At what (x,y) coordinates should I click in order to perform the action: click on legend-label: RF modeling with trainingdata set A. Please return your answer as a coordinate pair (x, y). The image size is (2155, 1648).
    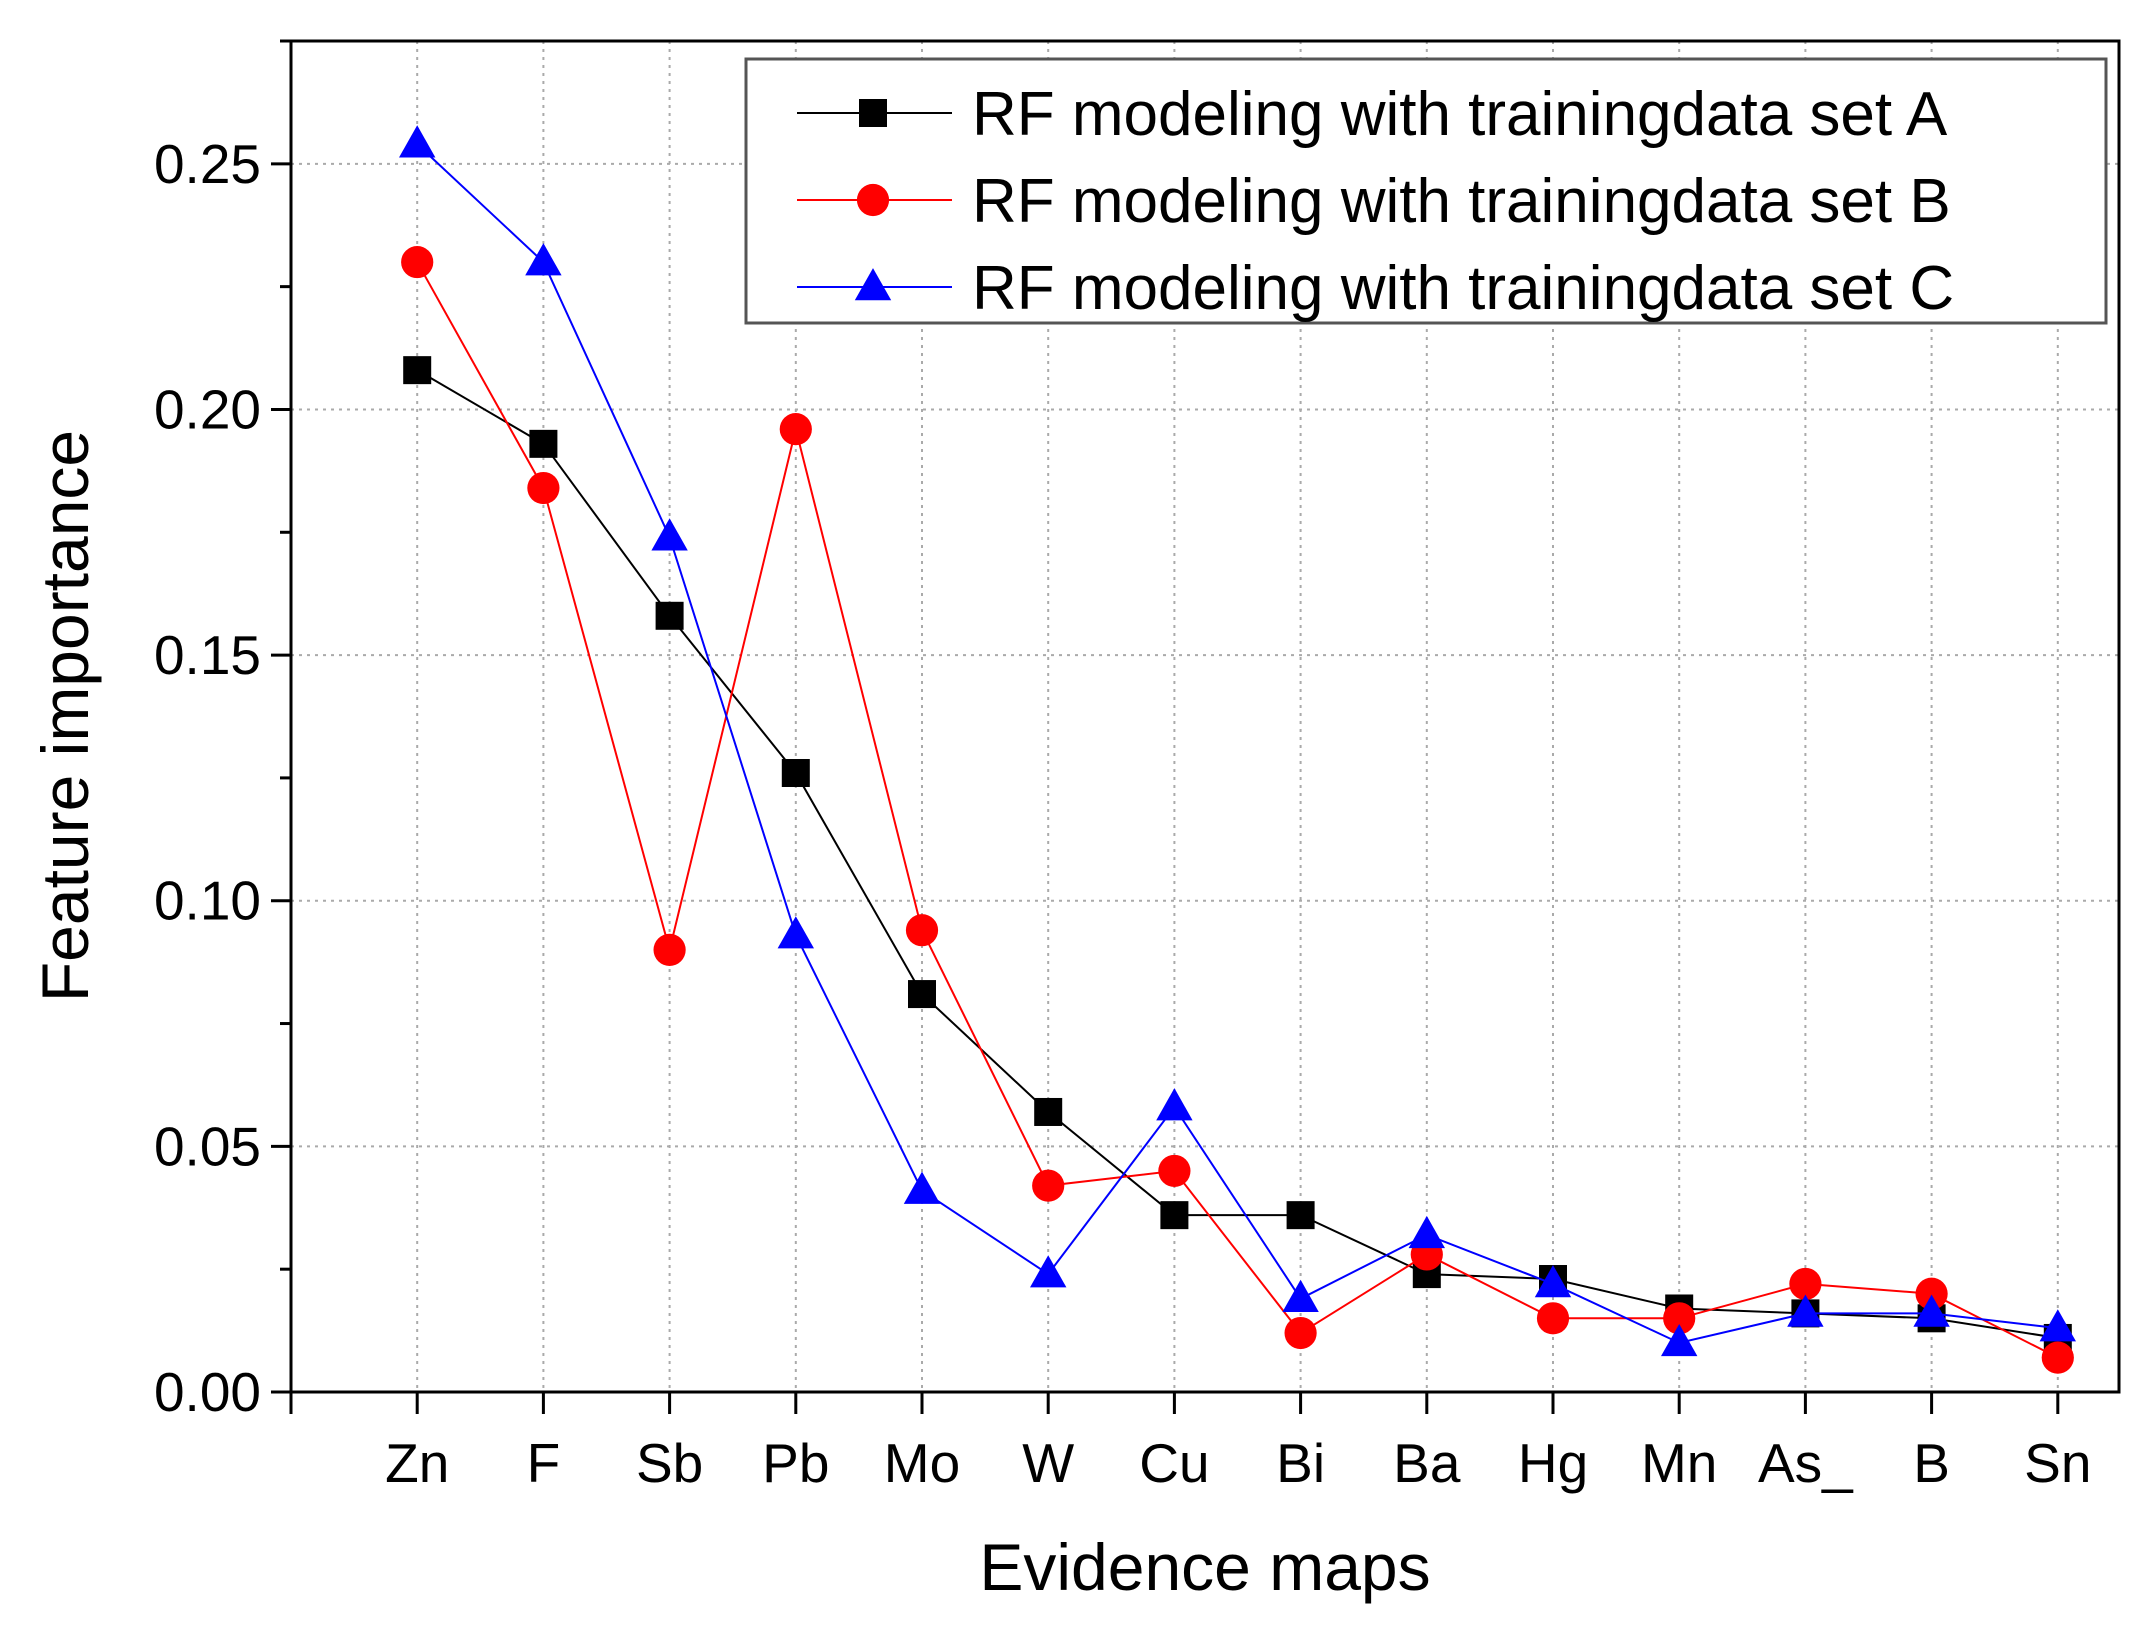
    Looking at the image, I should click on (1460, 114).